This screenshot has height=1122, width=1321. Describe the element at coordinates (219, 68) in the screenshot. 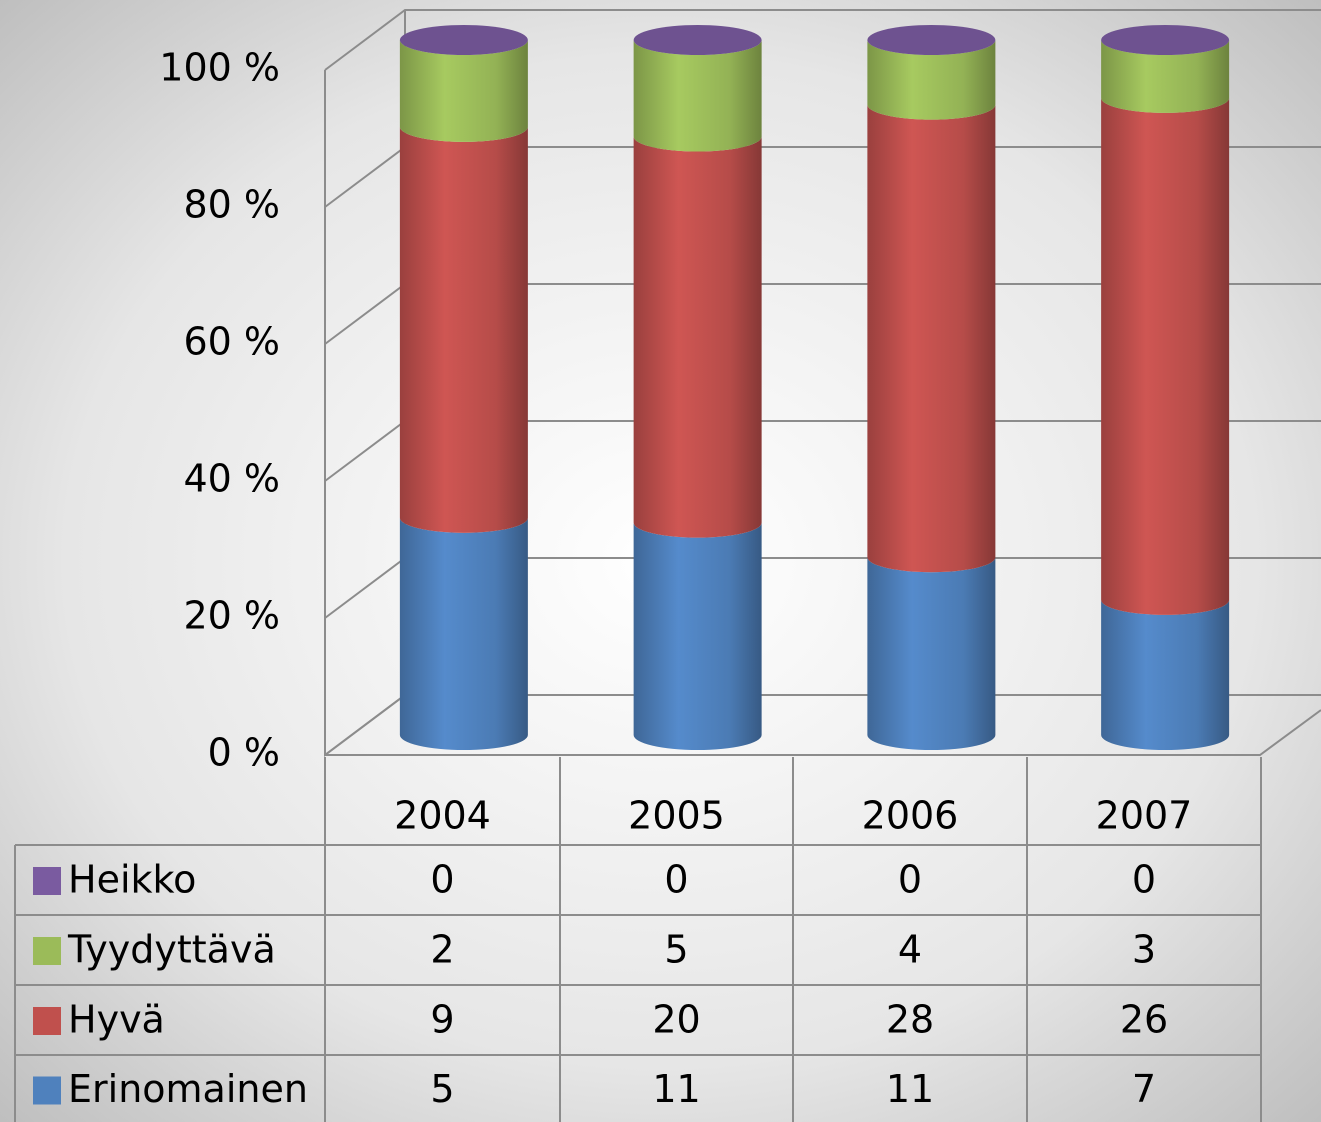

I see `y-tick-label: 100 %` at that location.